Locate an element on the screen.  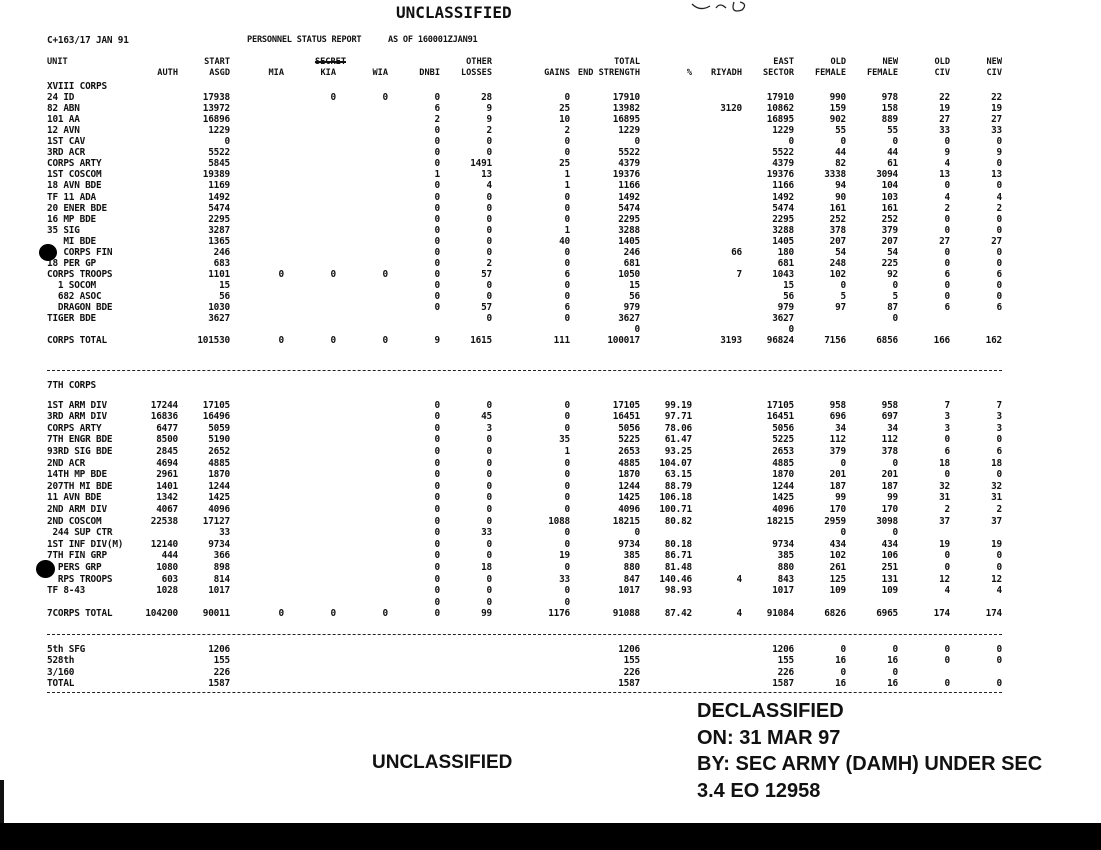
cell-oldciv: 32 is located at coordinates (944, 486).